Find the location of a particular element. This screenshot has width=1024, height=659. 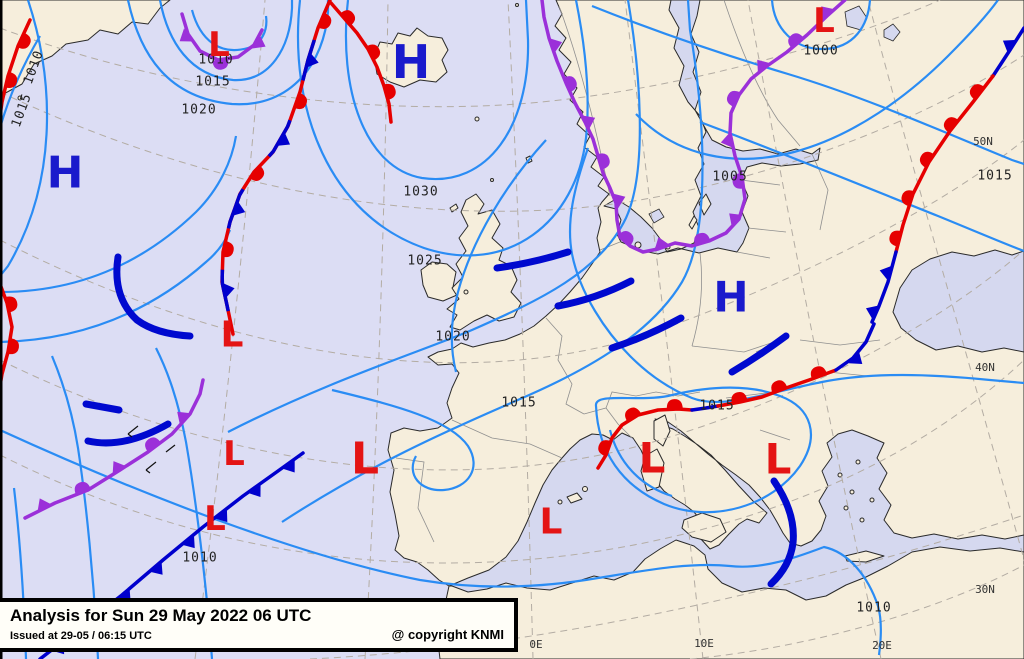

front-po-cold is located at coordinates (705, 408).